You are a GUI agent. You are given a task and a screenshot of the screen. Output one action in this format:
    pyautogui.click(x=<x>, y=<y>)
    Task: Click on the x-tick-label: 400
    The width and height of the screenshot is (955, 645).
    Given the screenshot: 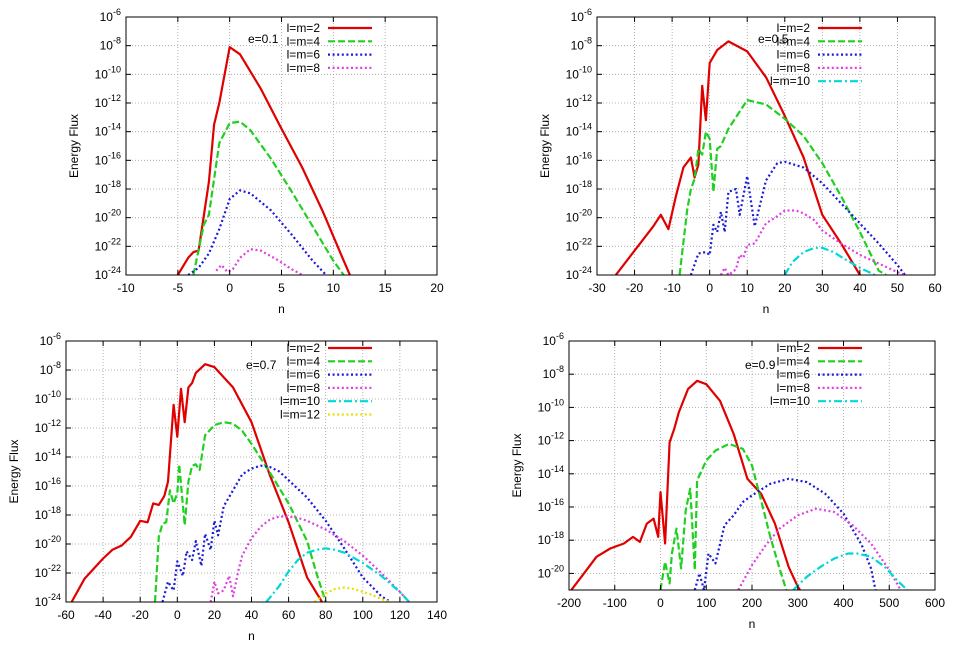 What is the action you would take?
    pyautogui.click(x=843, y=603)
    